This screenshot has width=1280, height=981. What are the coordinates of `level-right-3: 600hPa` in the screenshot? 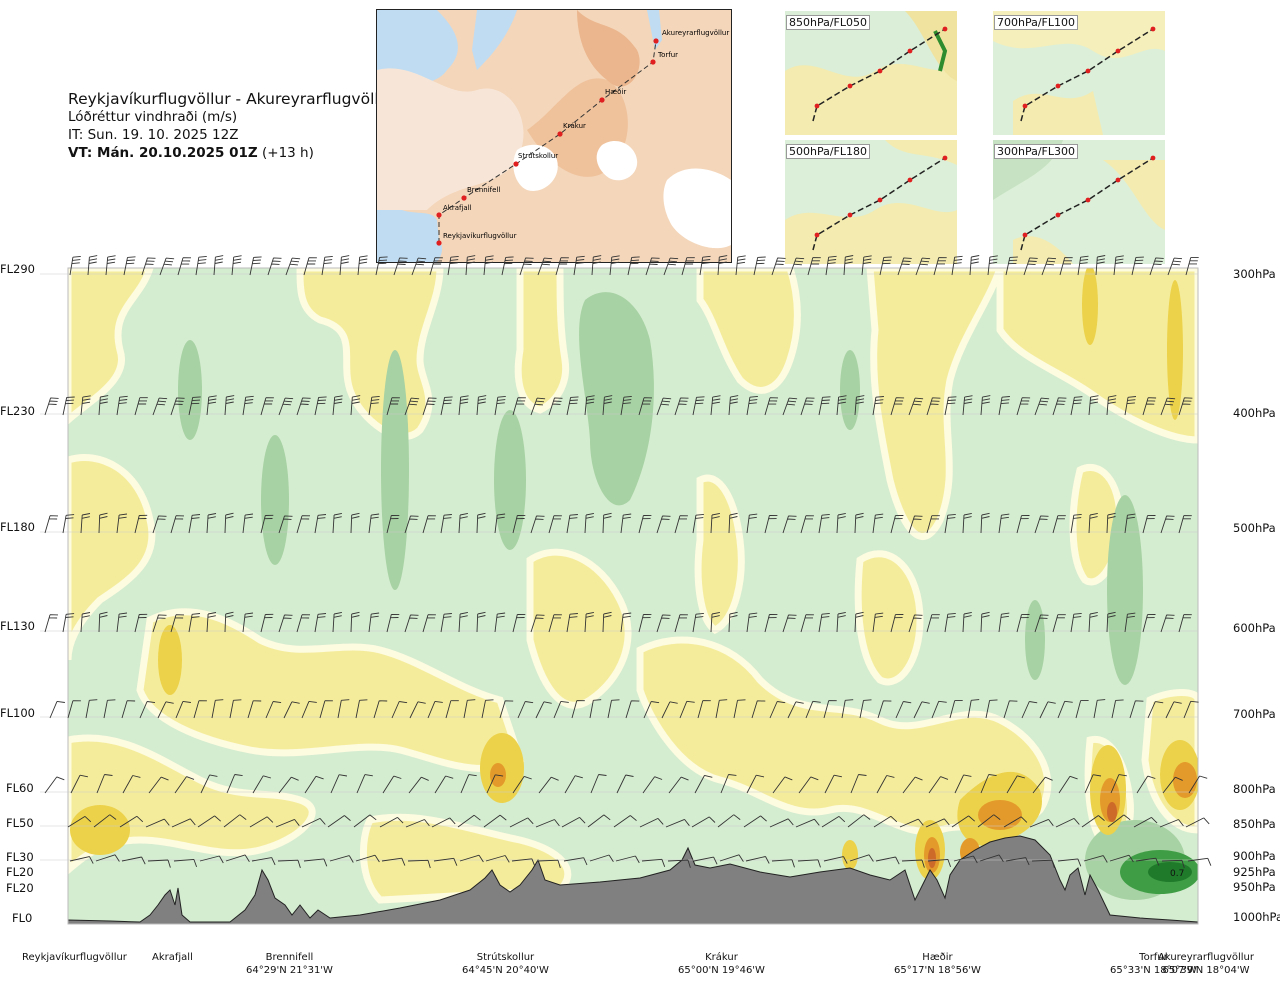 It's located at (1254, 628).